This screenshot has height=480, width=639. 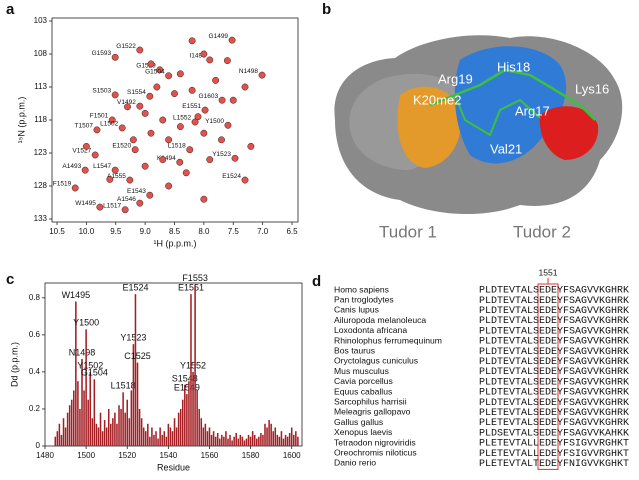 What do you see at coordinates (375, 442) in the screenshot?
I see `species-name: Tetraodon nigroviridis` at bounding box center [375, 442].